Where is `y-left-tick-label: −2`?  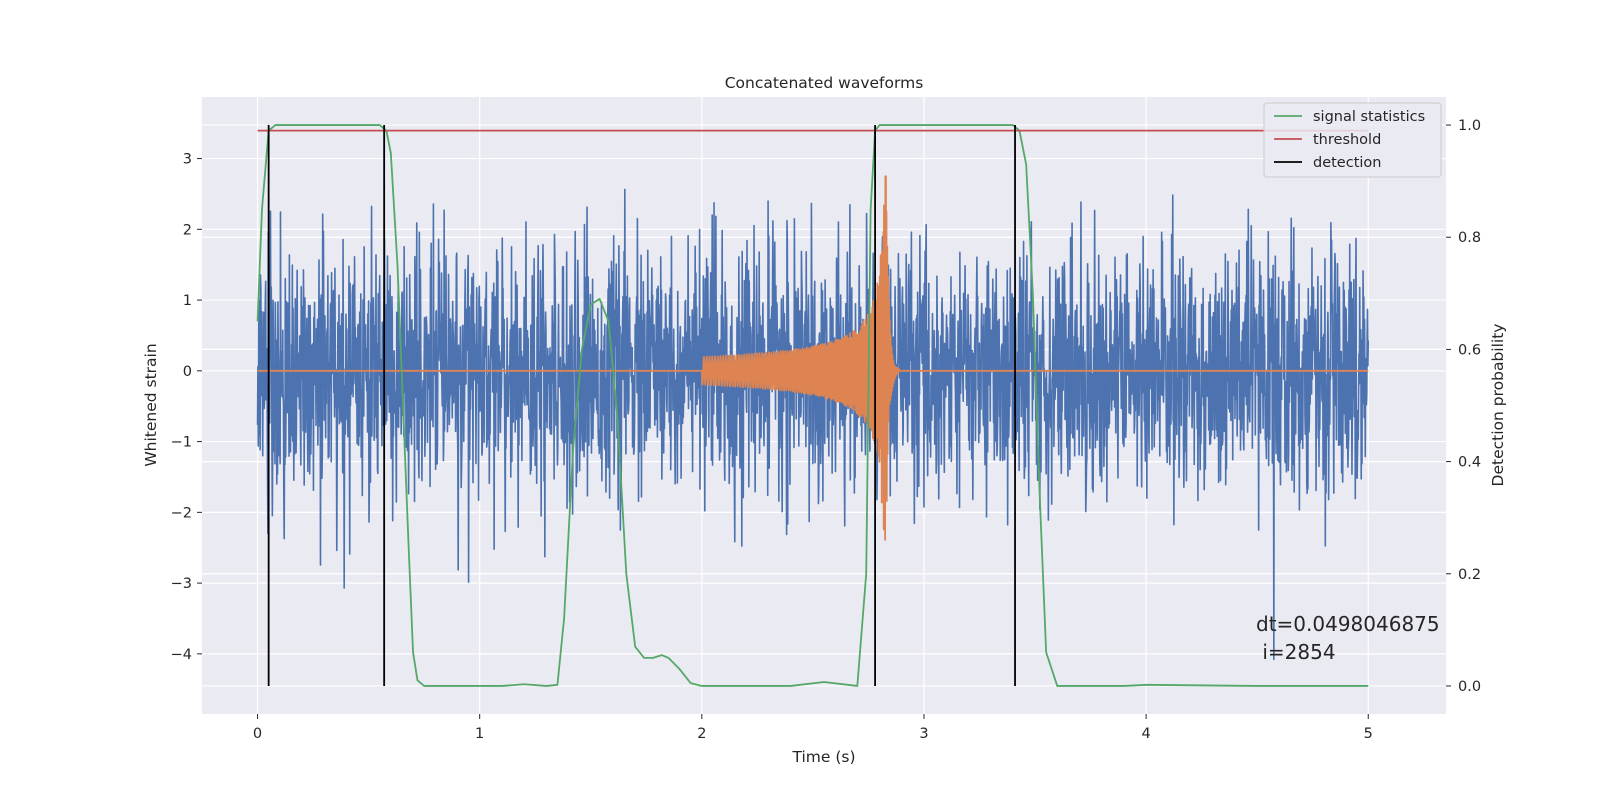 y-left-tick-label: −2 is located at coordinates (181, 513).